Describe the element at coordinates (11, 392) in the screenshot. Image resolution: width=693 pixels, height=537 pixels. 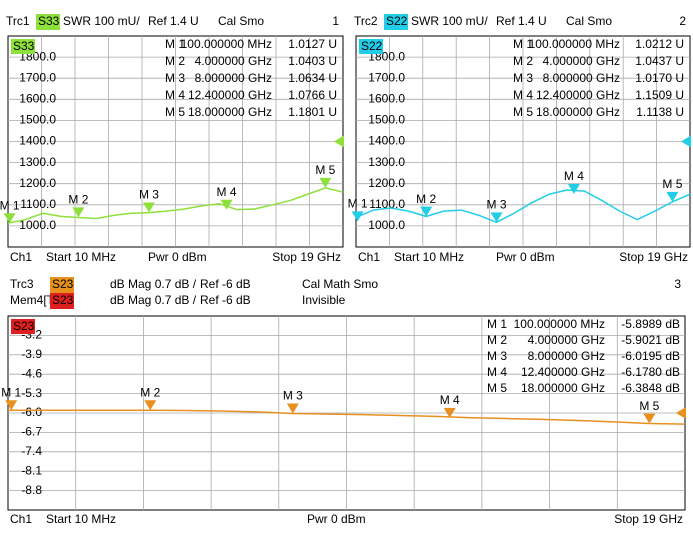
I see `marker-label: M 1` at that location.